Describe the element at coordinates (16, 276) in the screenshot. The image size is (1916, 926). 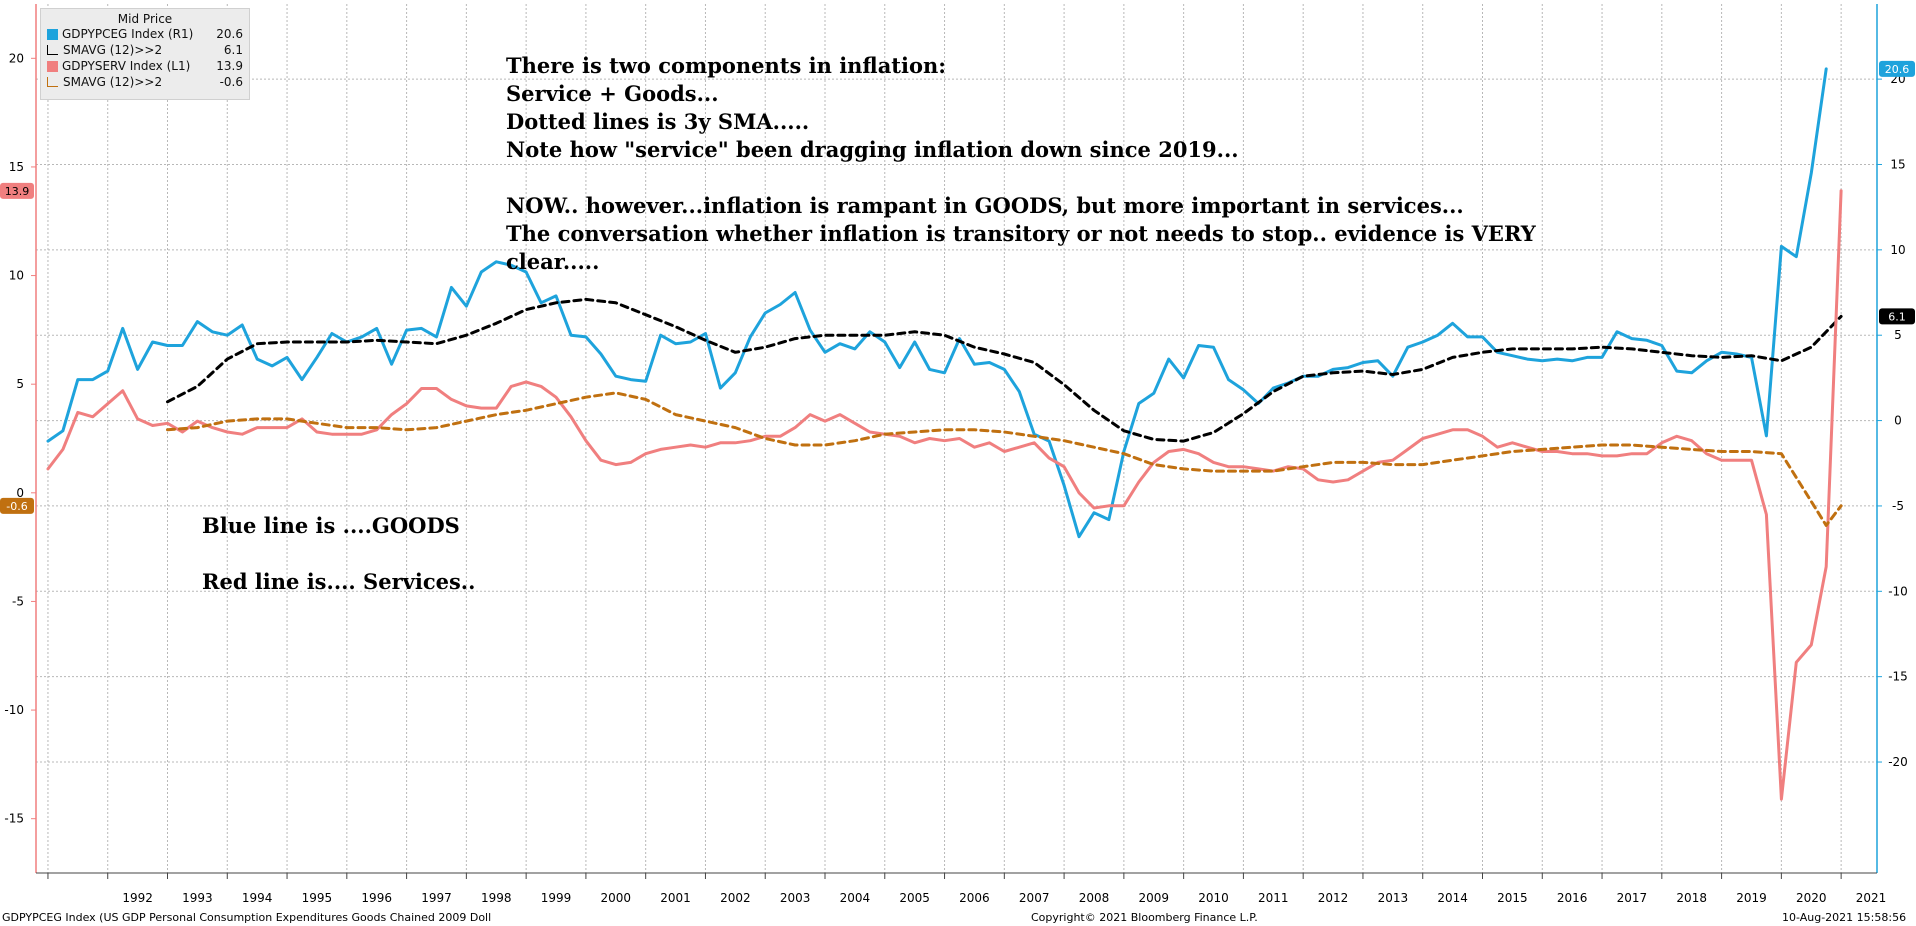
I see `left-tick-label: 10` at that location.